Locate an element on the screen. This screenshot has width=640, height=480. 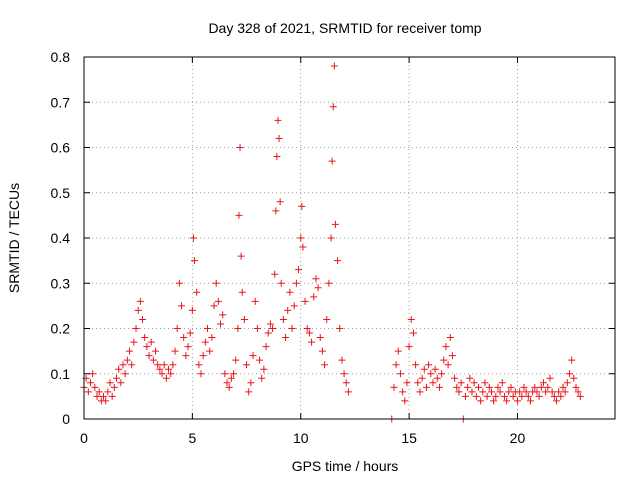
y-axis-title: SRMTID / TECUs is located at coordinates (14, 238).